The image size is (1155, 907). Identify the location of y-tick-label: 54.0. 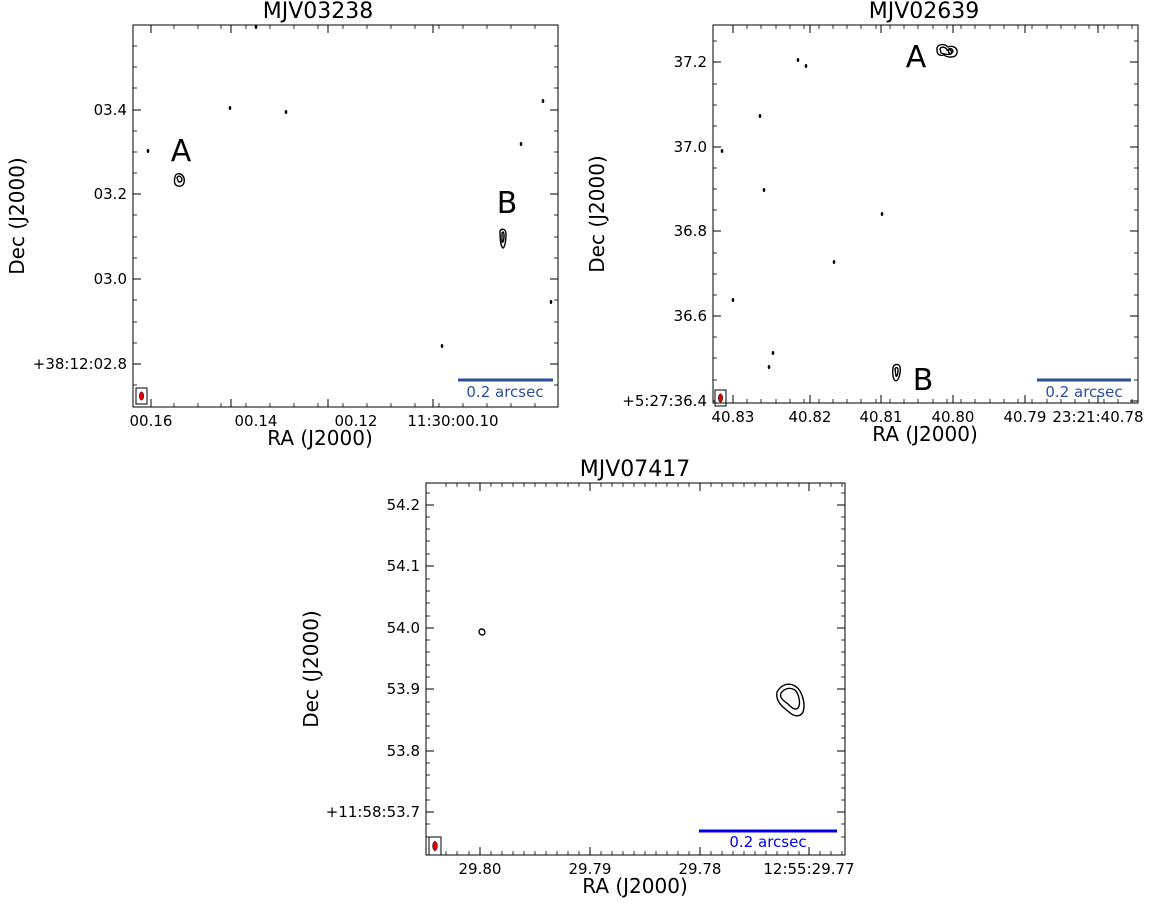
(403, 628).